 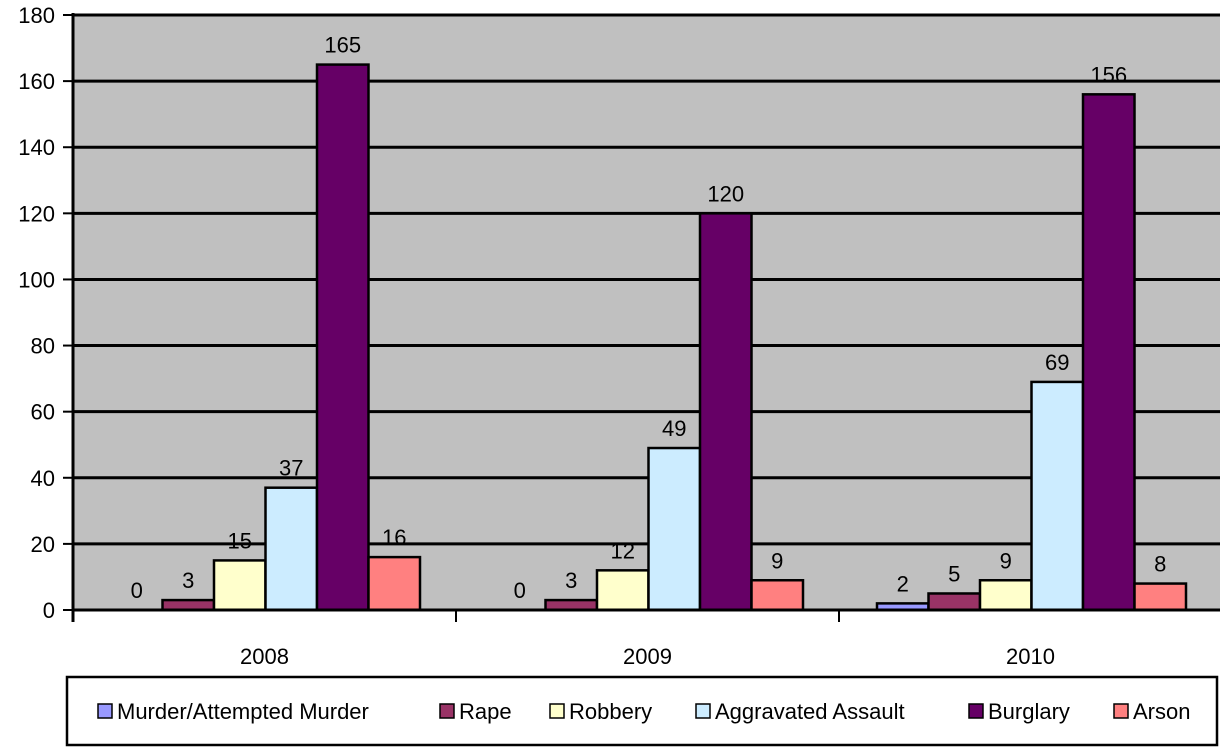 What do you see at coordinates (810, 711) in the screenshot?
I see `legend-label: Aggravated Assault` at bounding box center [810, 711].